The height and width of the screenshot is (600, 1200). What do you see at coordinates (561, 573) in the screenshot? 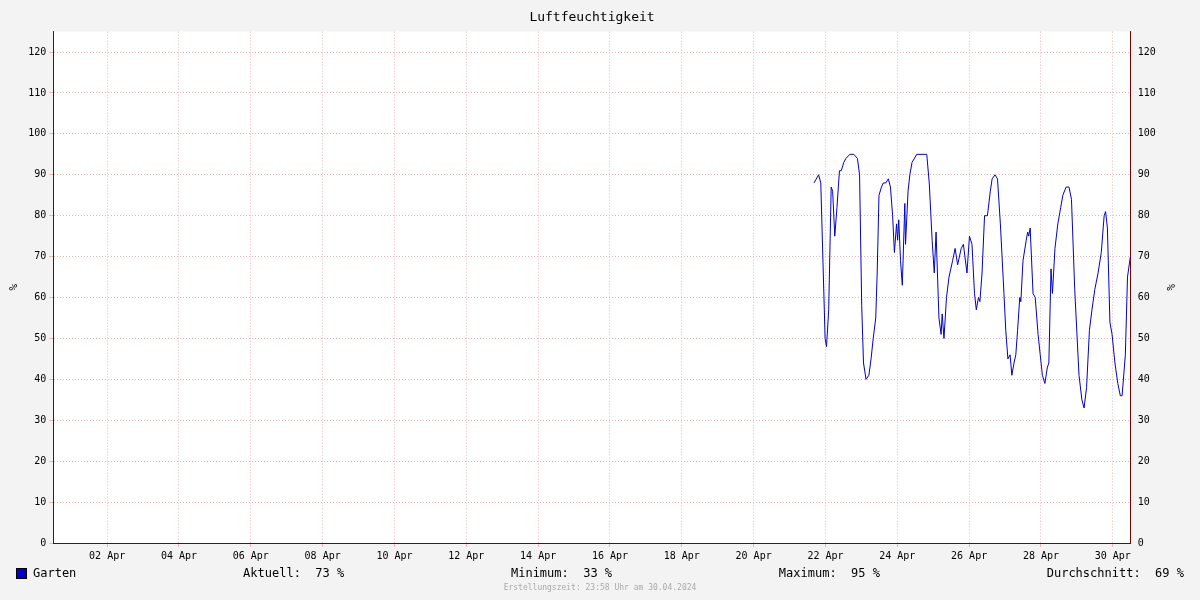
I see `text: Minimum: 33 %` at bounding box center [561, 573].